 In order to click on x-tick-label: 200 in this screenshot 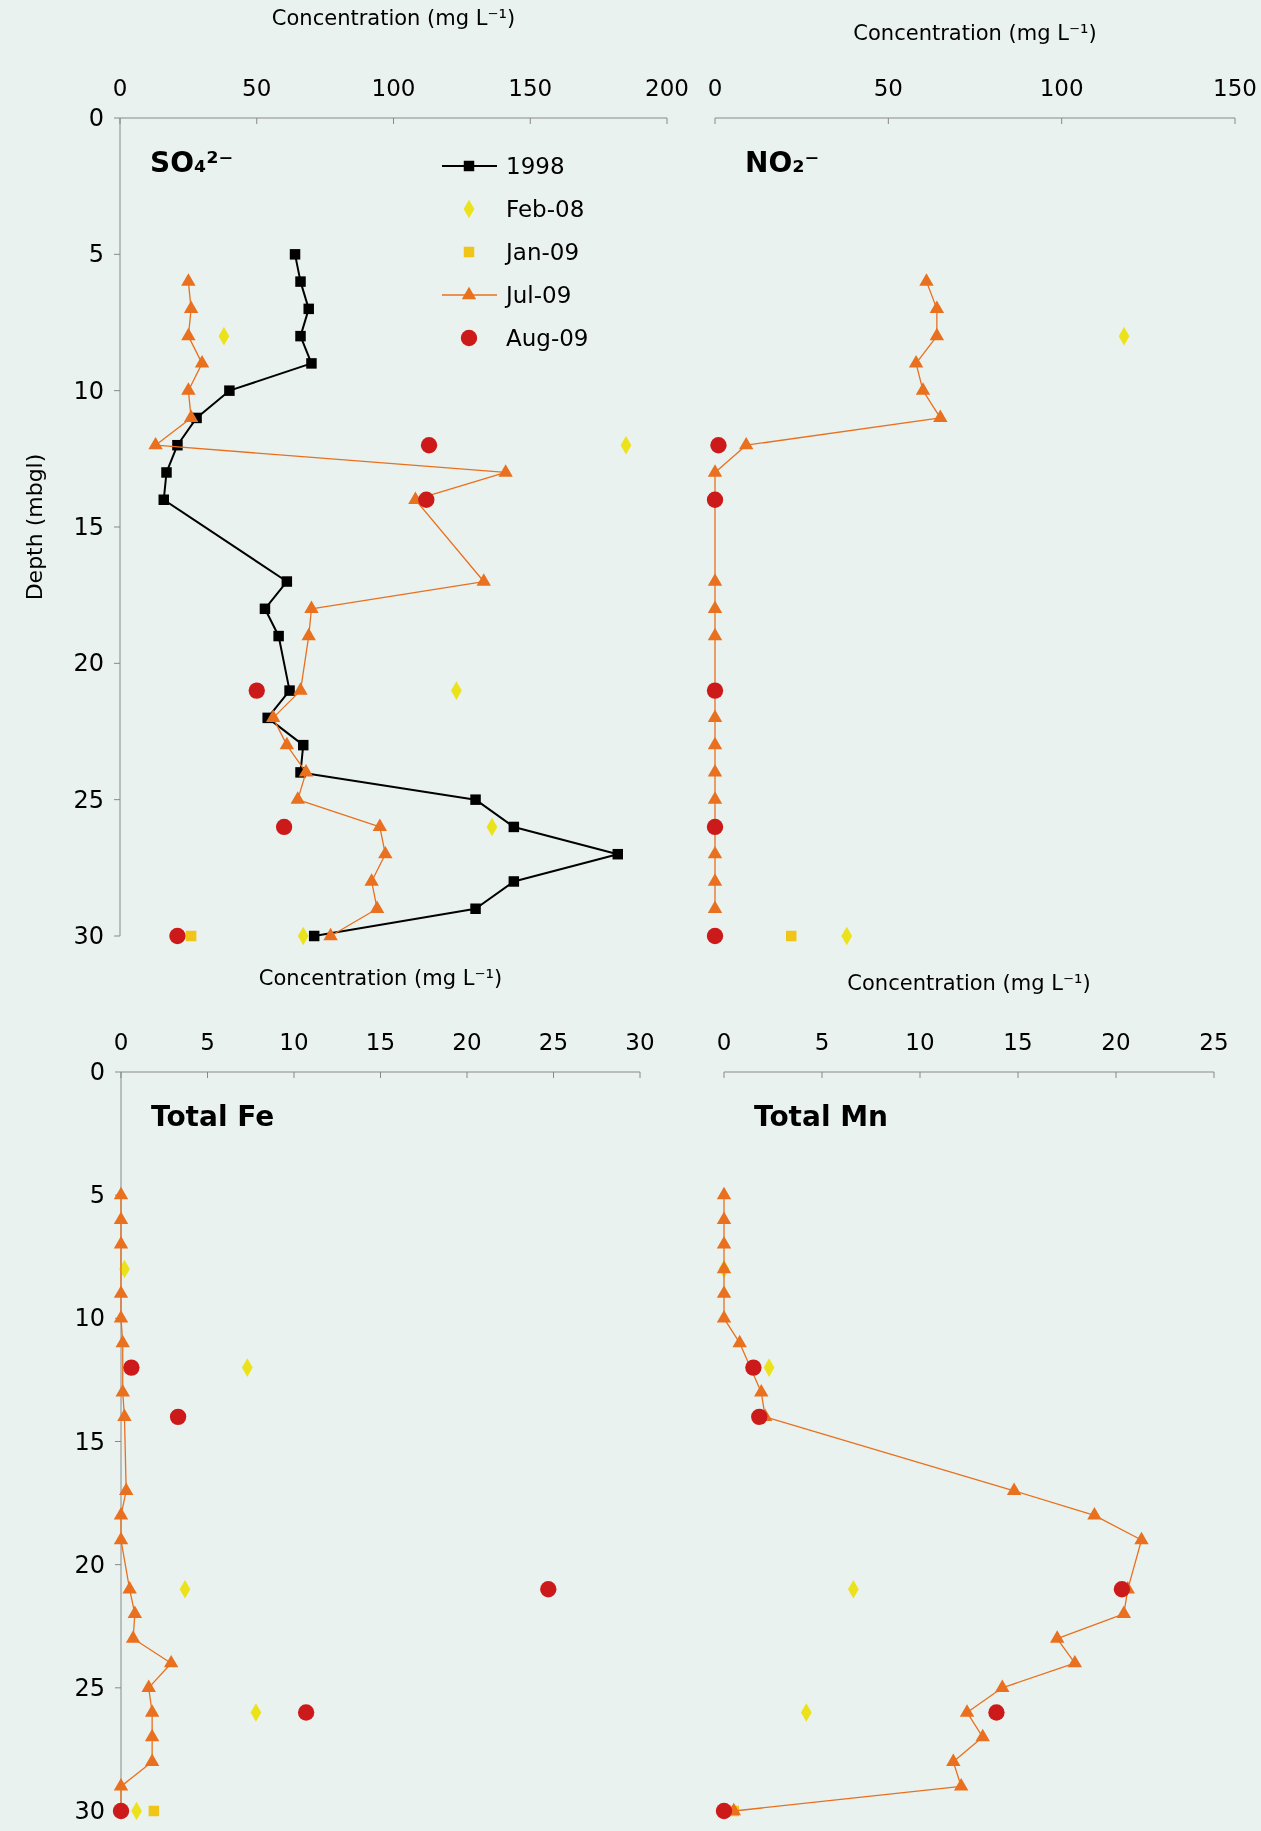, I will do `click(667, 88)`.